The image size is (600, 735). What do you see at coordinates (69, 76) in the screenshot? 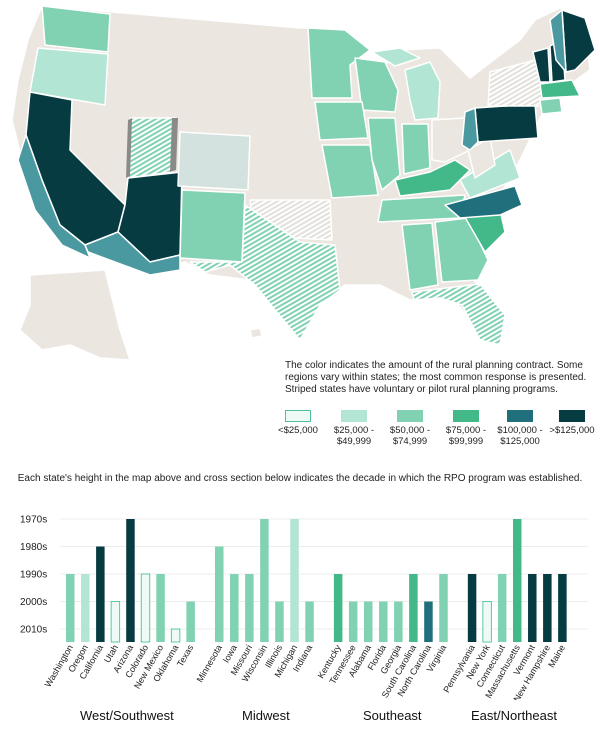
I see `state-oregon` at bounding box center [69, 76].